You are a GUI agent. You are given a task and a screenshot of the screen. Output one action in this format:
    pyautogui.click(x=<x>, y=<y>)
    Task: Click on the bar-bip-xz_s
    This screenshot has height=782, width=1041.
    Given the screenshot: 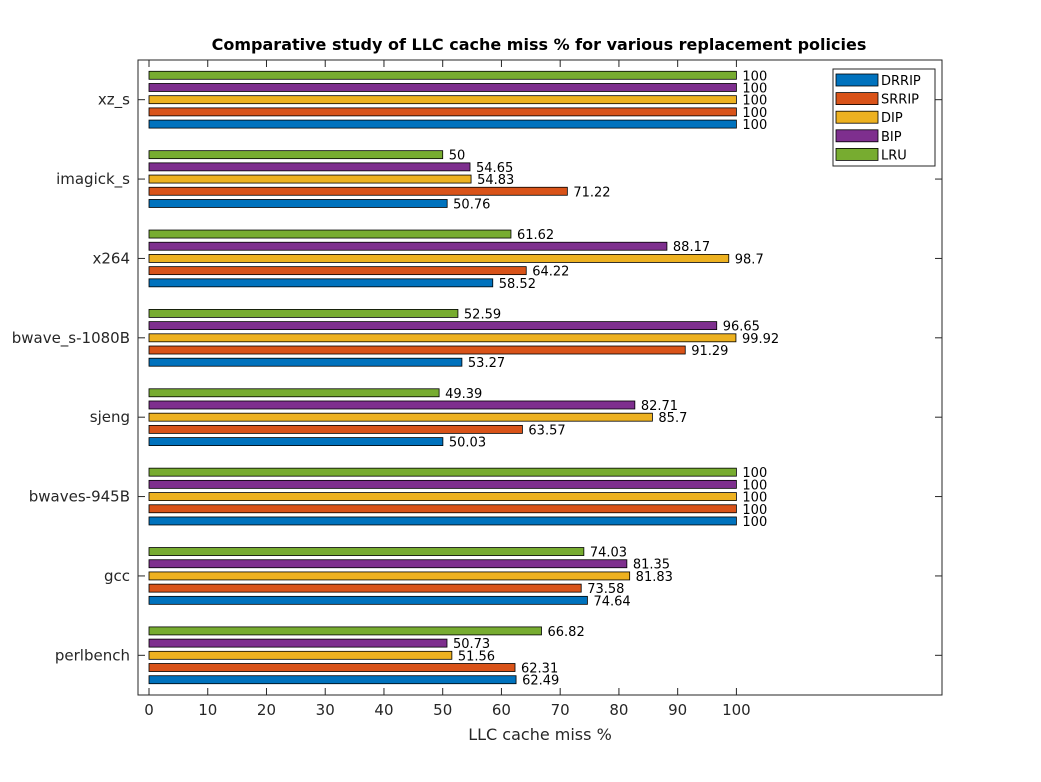 What is the action you would take?
    pyautogui.click(x=442, y=87)
    